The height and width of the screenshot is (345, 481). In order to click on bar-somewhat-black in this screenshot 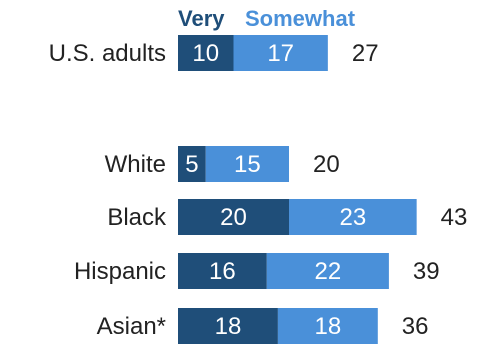, I will do `click(353, 217)`.